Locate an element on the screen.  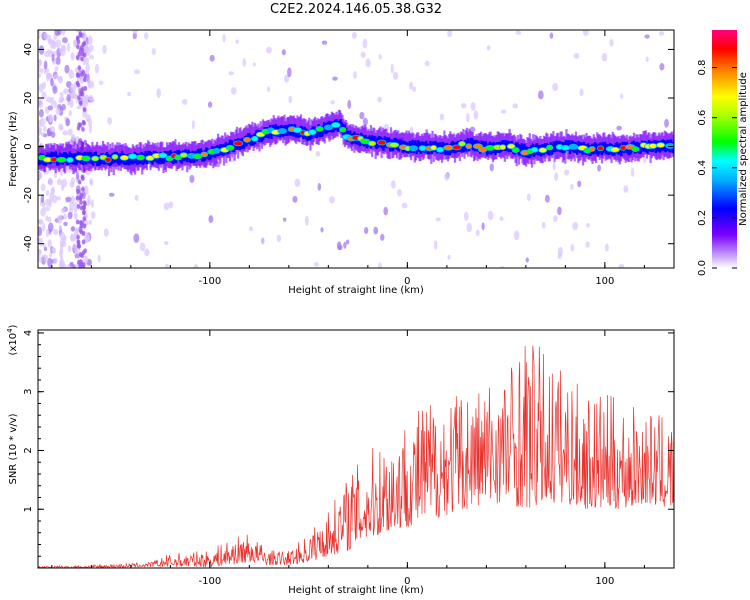
colorbar-tick-label: 0.6 is located at coordinates (702, 118).